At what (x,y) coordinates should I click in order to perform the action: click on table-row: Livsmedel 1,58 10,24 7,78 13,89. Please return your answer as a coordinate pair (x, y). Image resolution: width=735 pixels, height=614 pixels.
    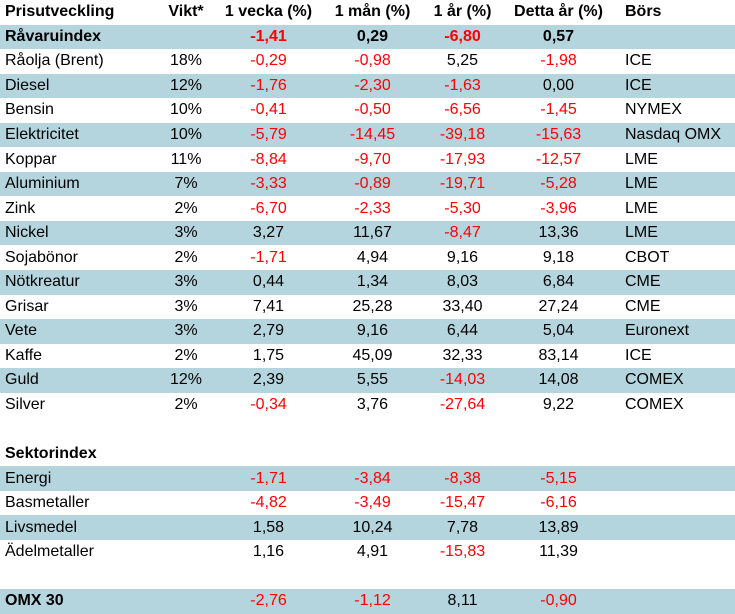
    Looking at the image, I should click on (367, 528).